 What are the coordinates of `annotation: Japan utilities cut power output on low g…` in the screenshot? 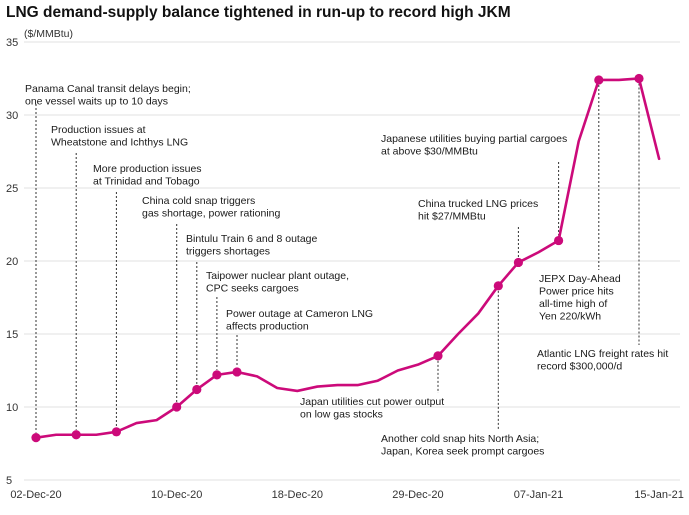 It's located at (372, 408).